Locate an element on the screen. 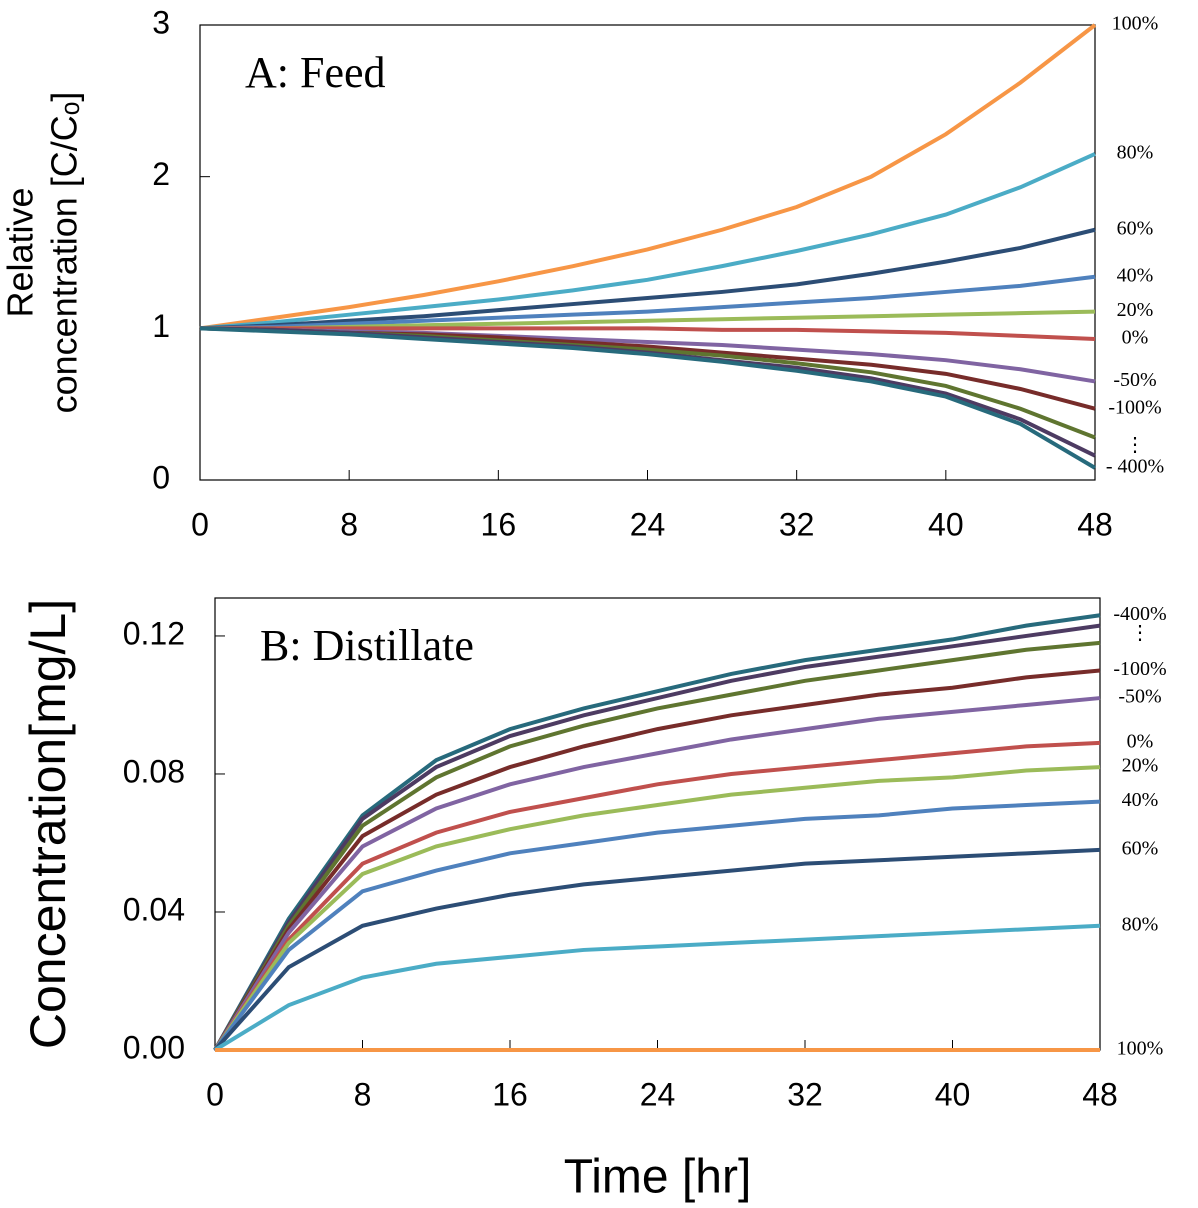  y-tick-label: 0 is located at coordinates (161, 477).